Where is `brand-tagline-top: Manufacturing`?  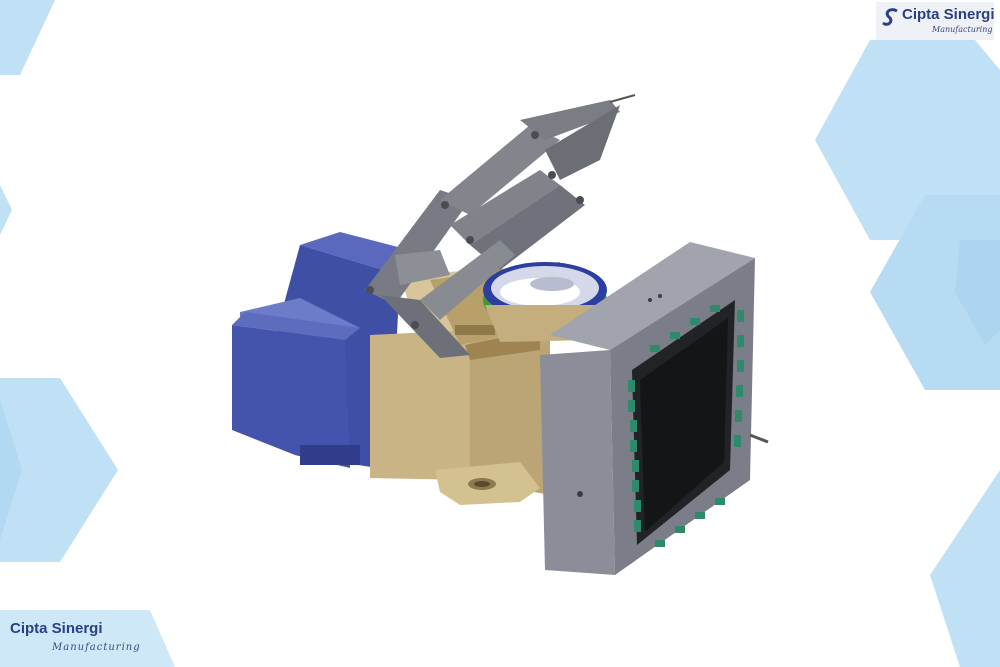 brand-tagline-top: Manufacturing is located at coordinates (962, 29).